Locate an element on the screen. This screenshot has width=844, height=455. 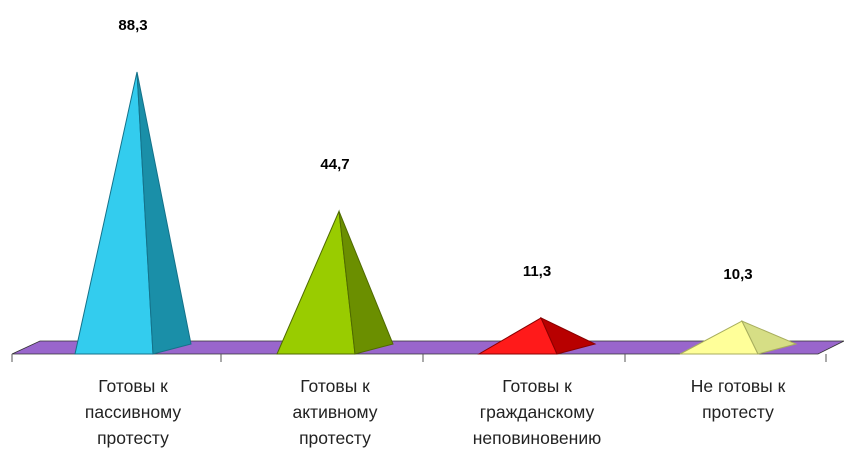
data-label: 44,7 is located at coordinates (334, 164).